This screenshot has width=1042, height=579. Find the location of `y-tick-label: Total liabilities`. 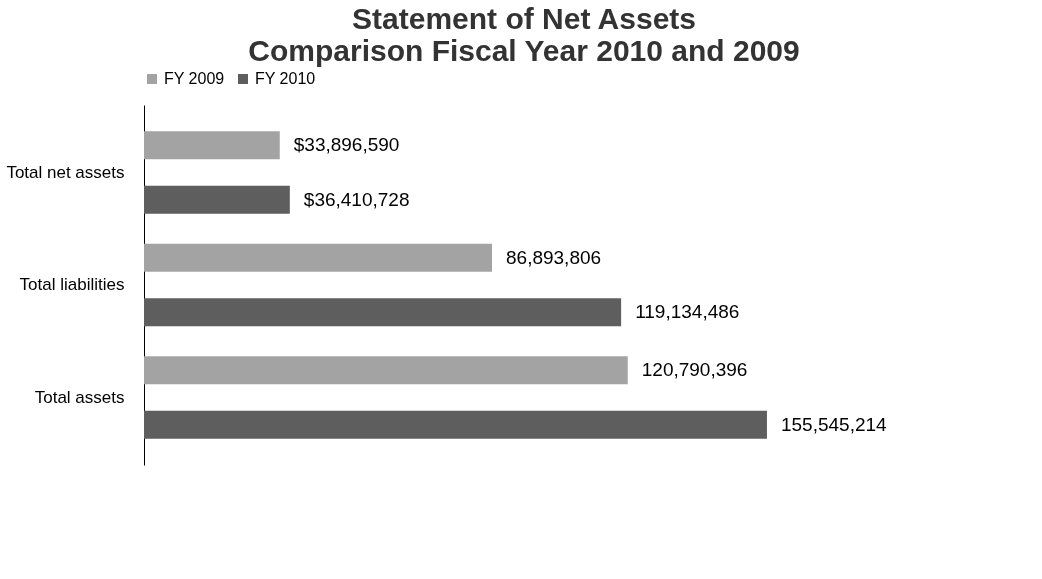

y-tick-label: Total liabilities is located at coordinates (72, 284).